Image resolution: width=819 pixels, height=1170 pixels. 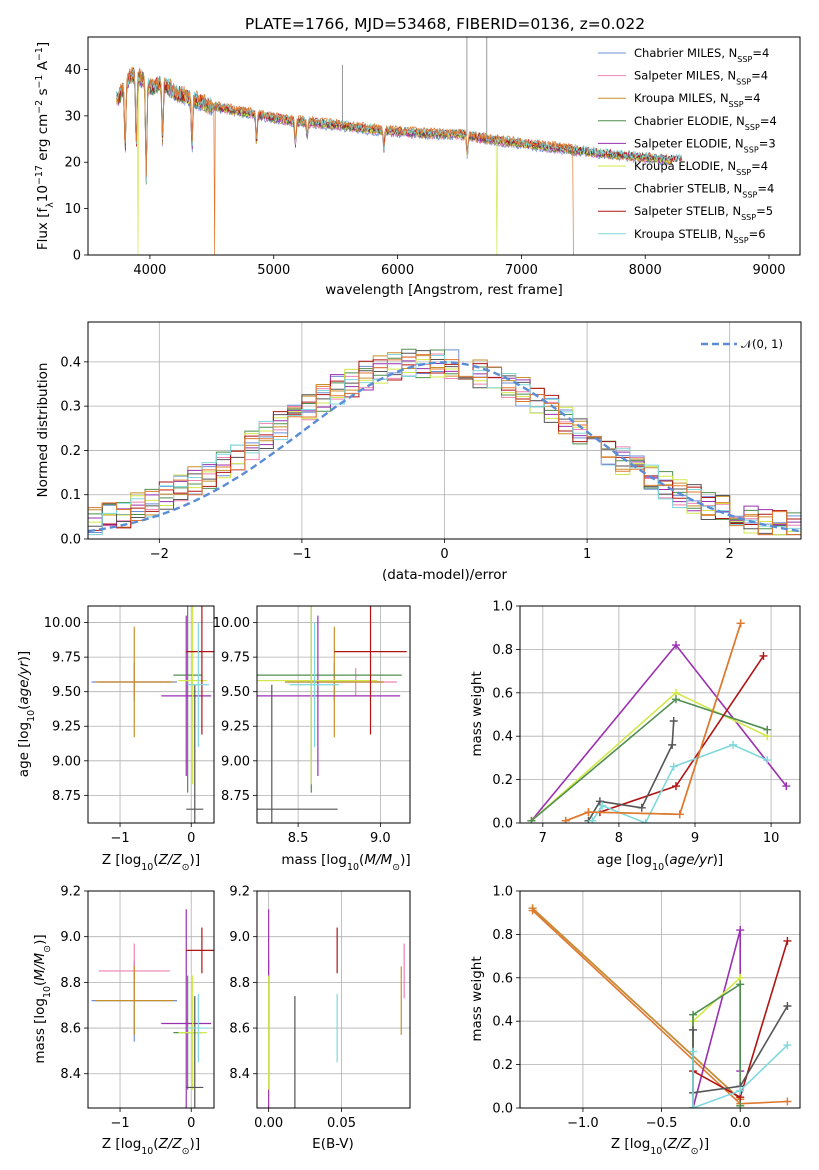 I want to click on weight_vs_Z-frame, so click(x=660, y=999).